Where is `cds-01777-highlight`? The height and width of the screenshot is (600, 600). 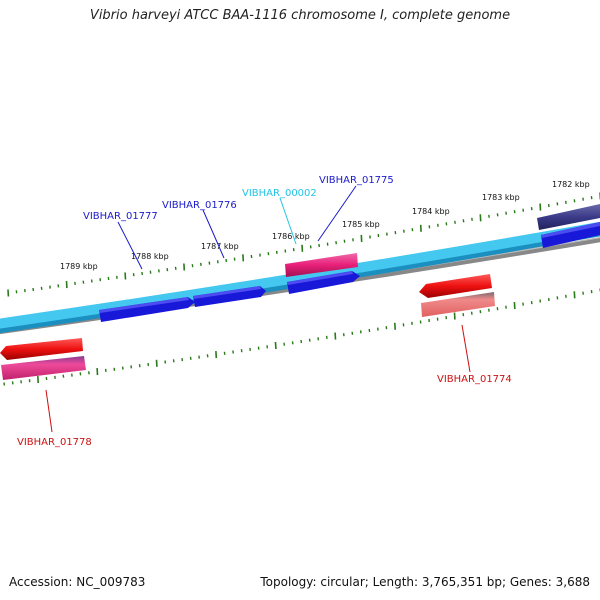
cds-01777-highlight is located at coordinates (144, 305).